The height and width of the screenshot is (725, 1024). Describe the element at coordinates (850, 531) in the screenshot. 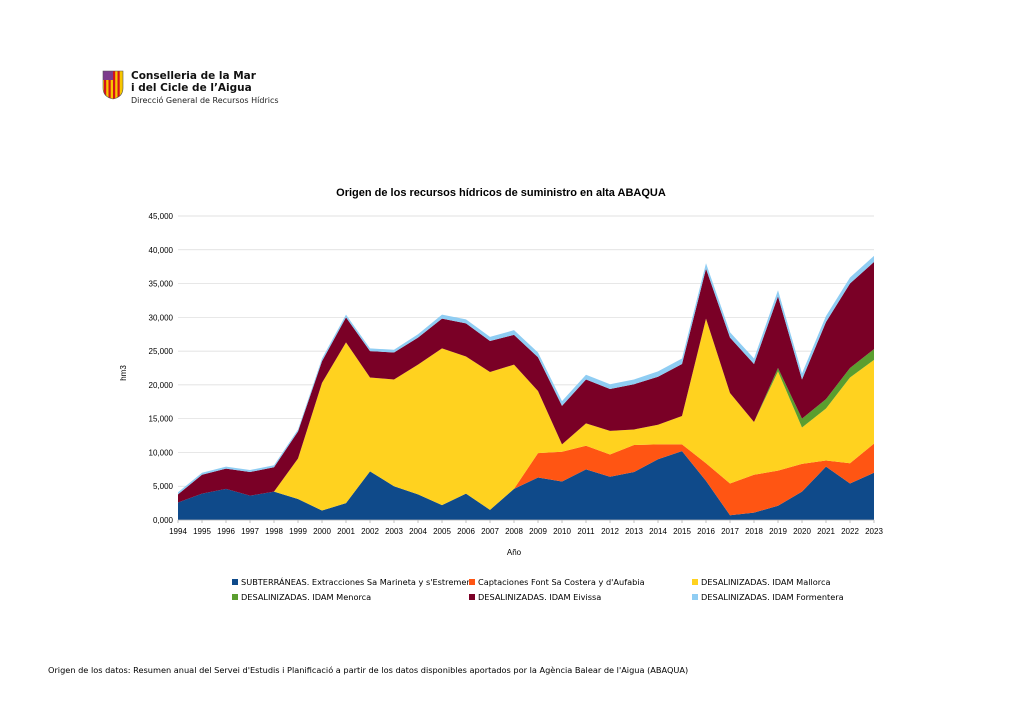

I see `x-tick-label: 2022` at that location.